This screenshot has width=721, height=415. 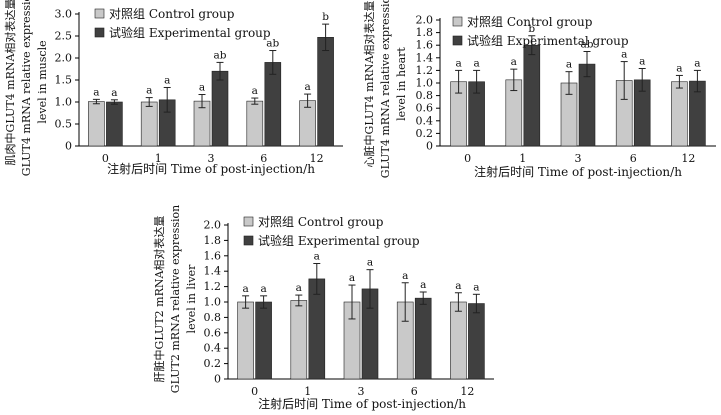 What do you see at coordinates (64, 124) in the screenshot?
I see `y-tick-label: 0.5` at bounding box center [64, 124].